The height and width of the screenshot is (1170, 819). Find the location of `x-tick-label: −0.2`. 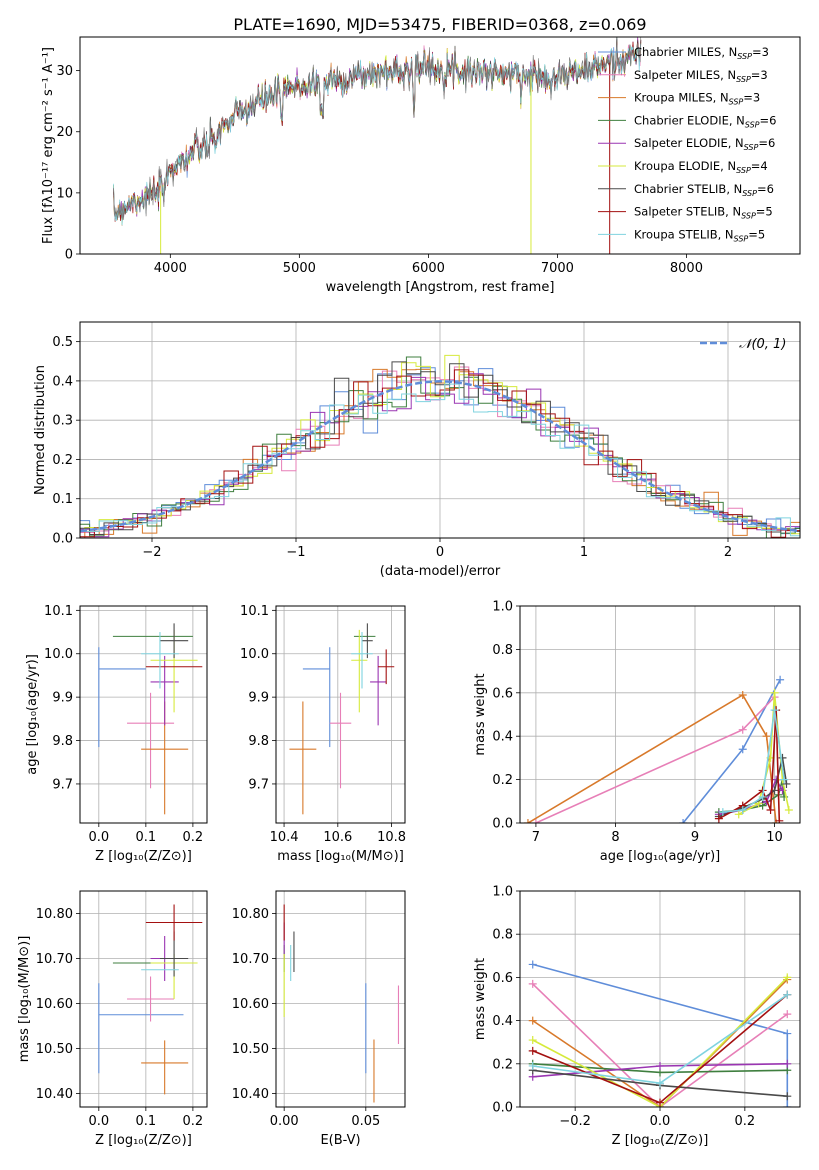

x-tick-label: −0.2 is located at coordinates (575, 1121).